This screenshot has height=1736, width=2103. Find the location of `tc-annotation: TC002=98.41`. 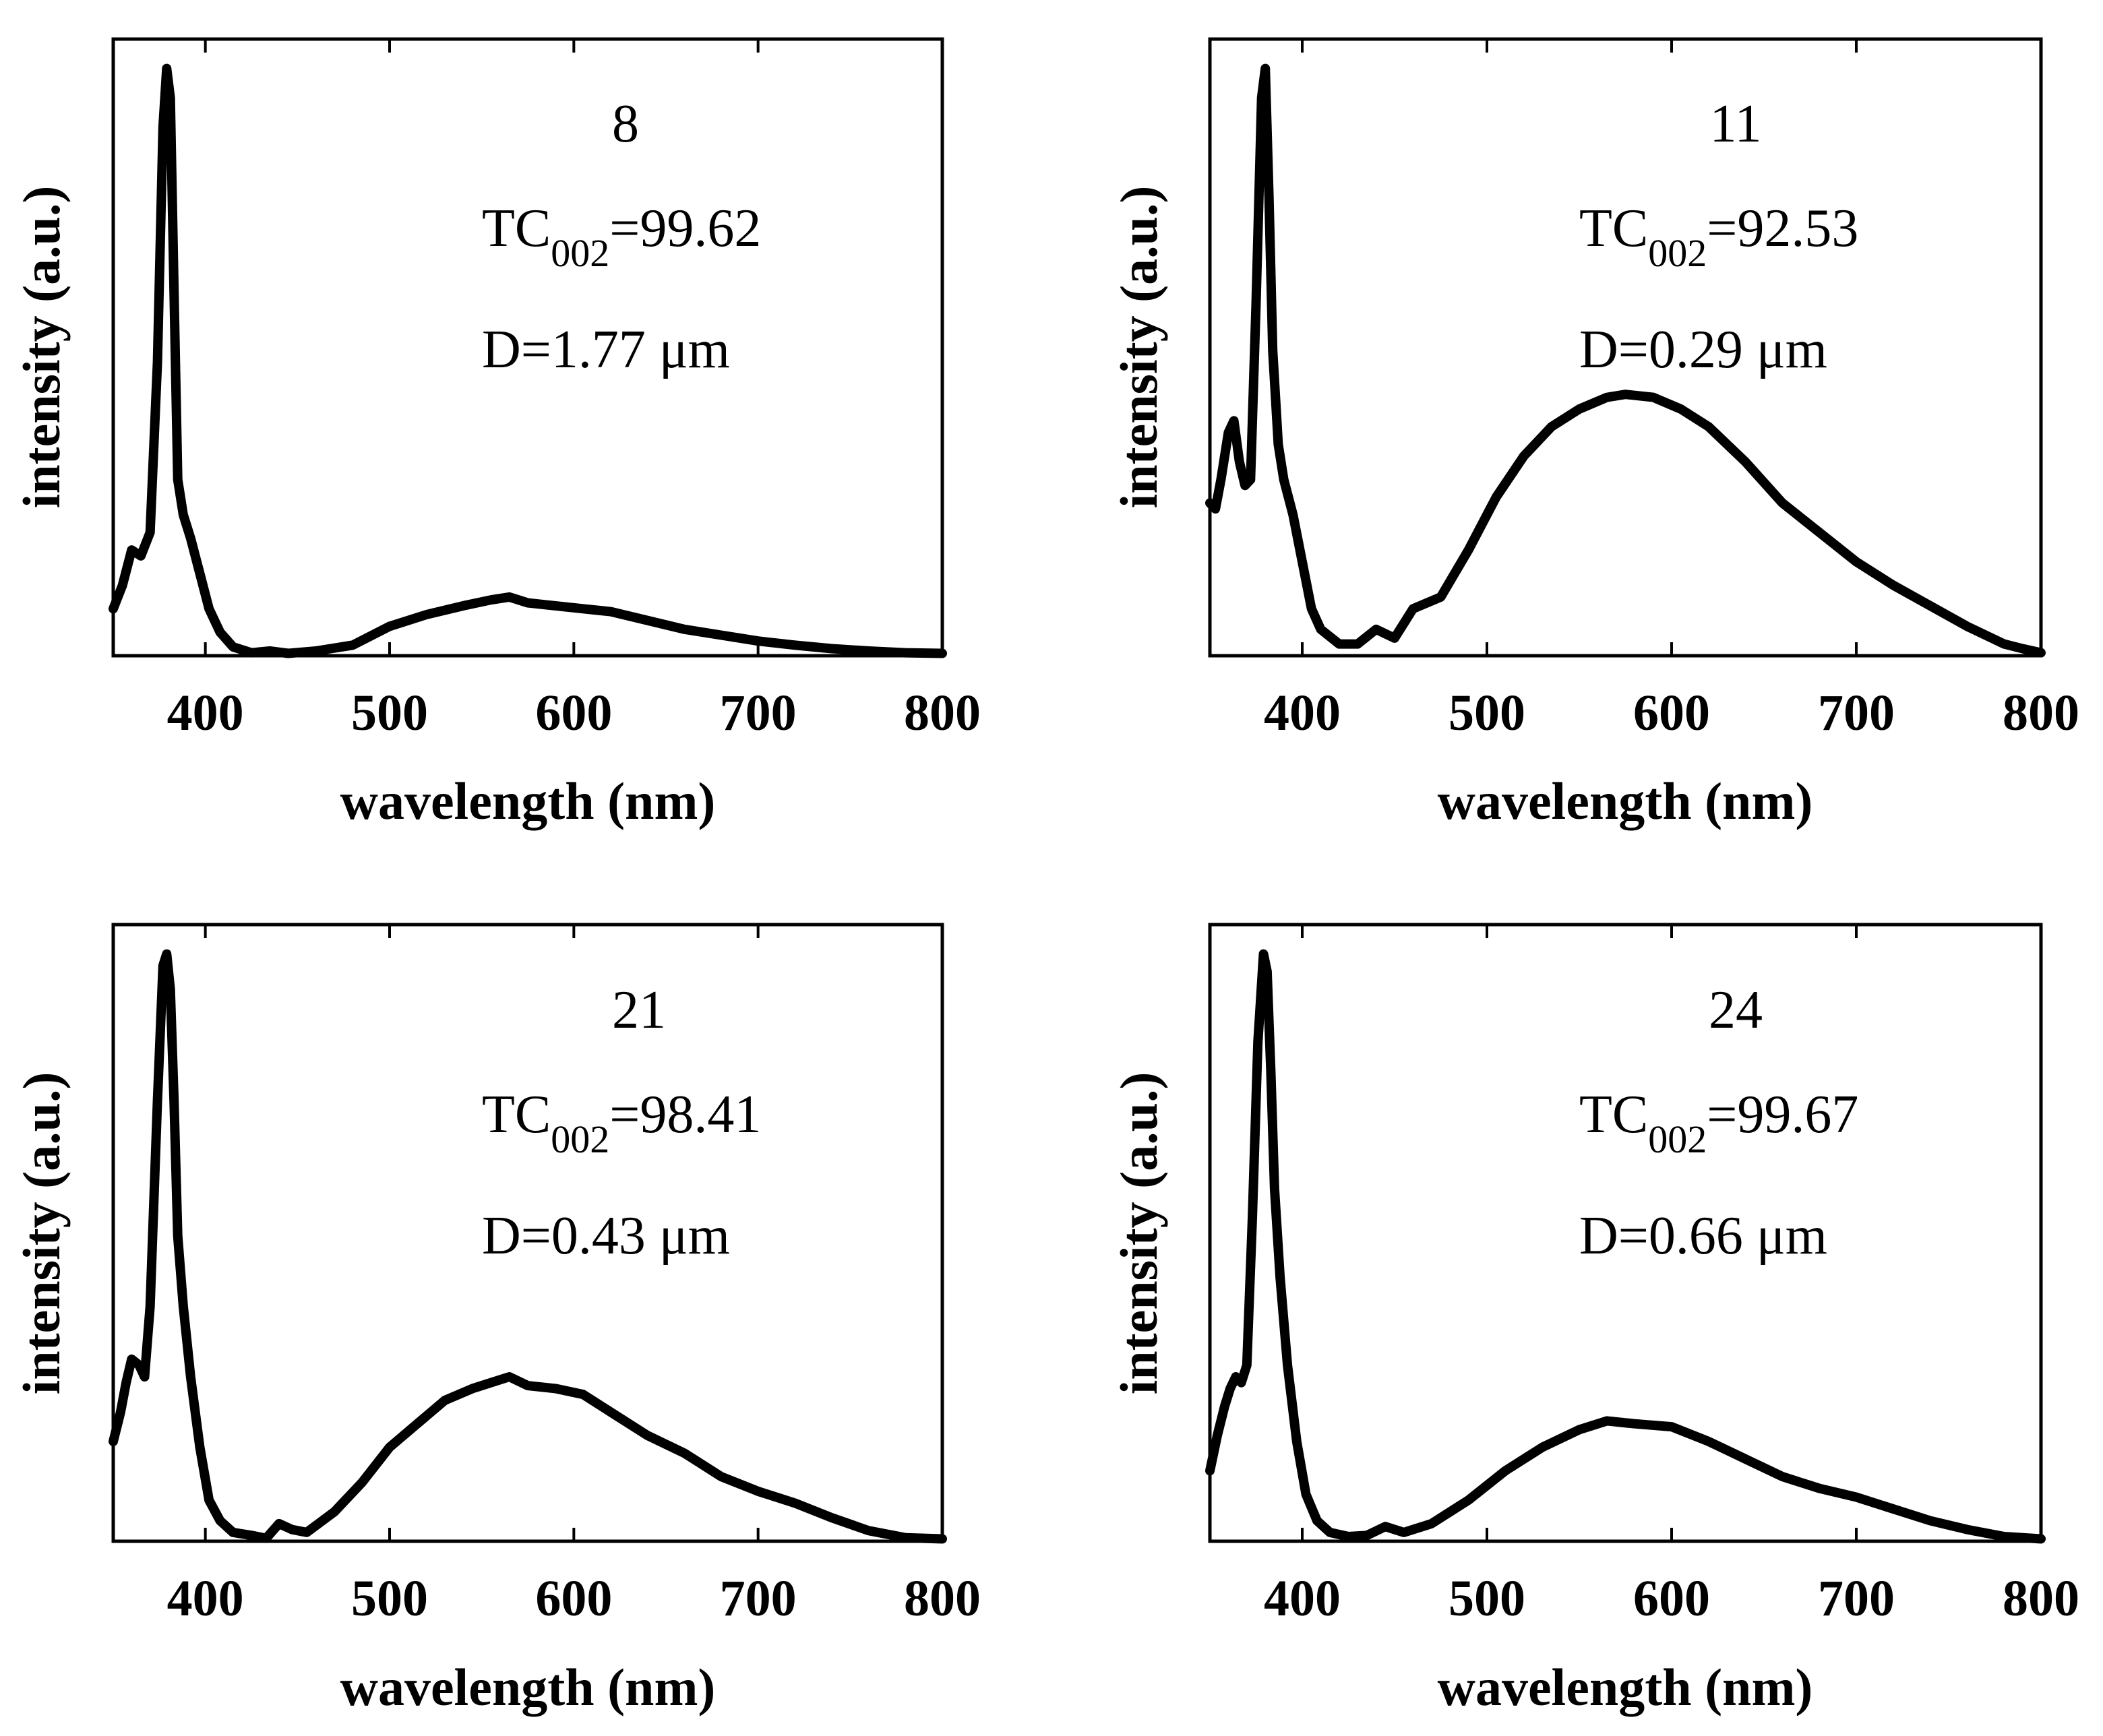

tc-annotation: TC002=98.41 is located at coordinates (622, 1123).